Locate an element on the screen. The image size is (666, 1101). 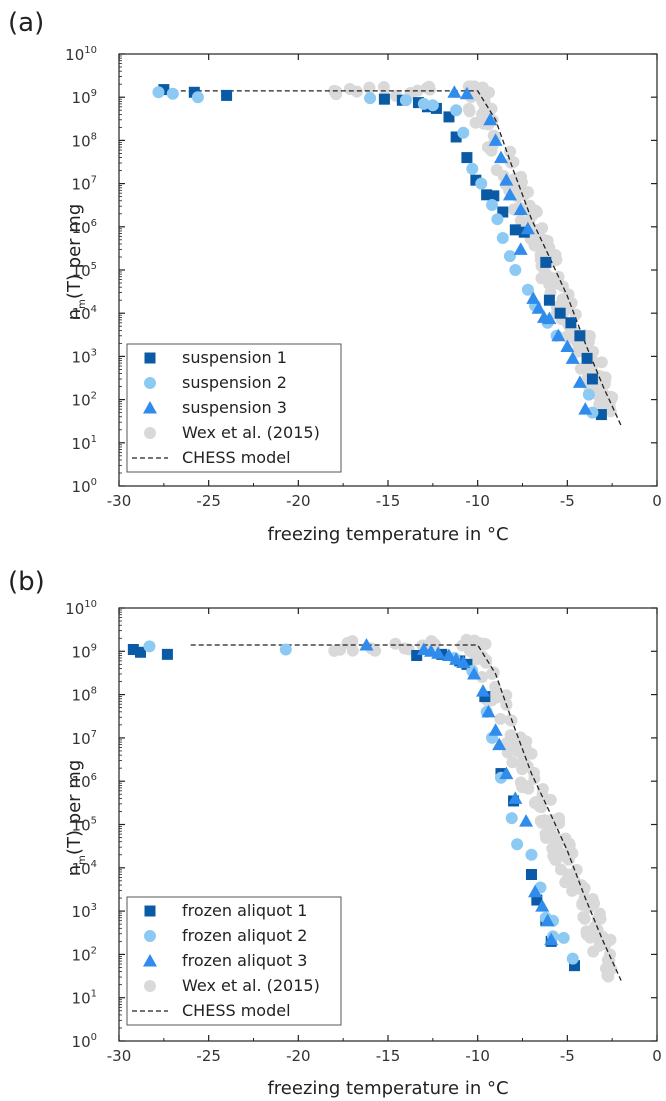
y-axis-title-sub-b: m is located at coordinates (82, 860).